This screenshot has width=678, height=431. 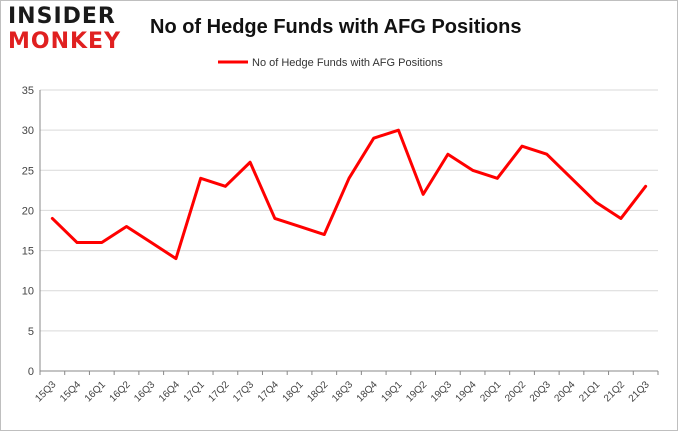 I want to click on x-tick-label: 19Q3, so click(x=441, y=391).